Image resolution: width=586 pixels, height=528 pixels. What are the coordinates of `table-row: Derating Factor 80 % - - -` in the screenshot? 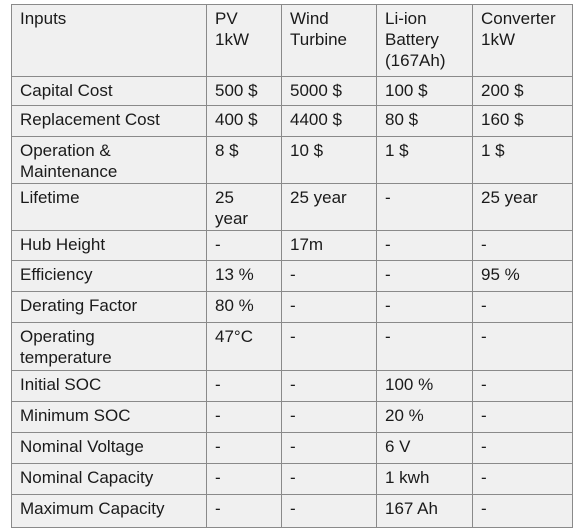 It's located at (292, 307).